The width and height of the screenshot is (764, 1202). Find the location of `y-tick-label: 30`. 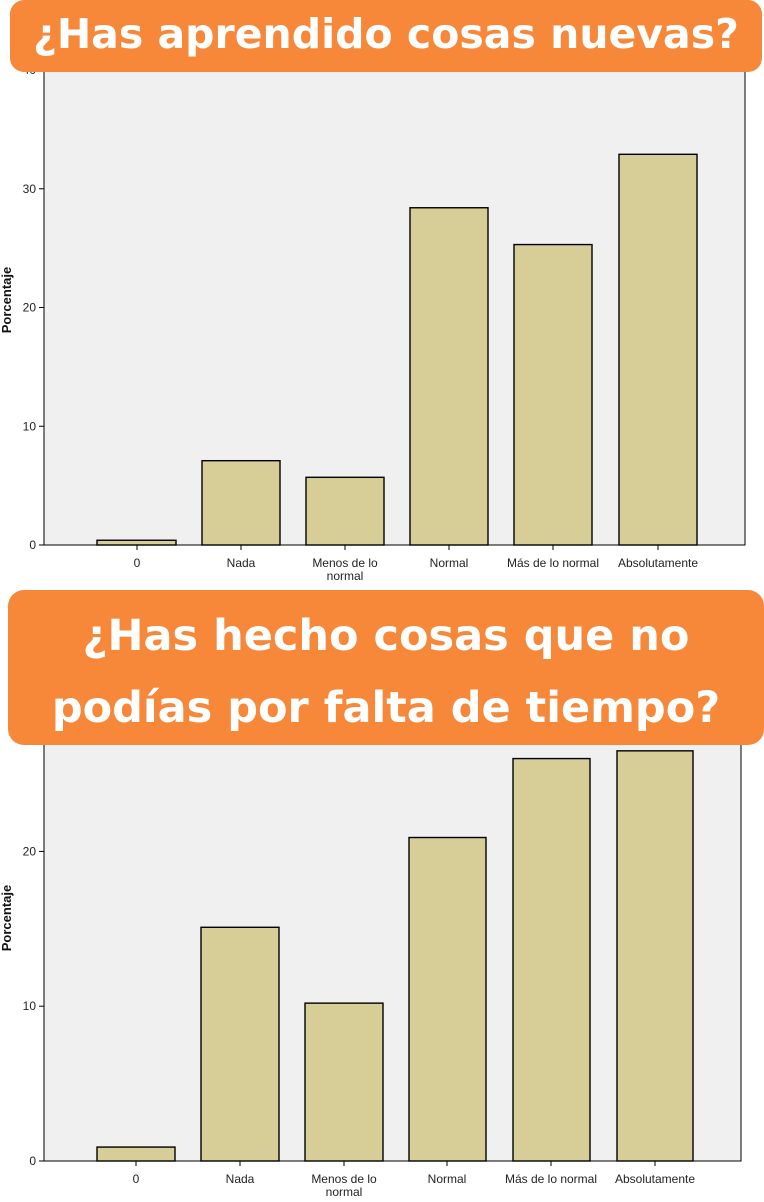

y-tick-label: 30 is located at coordinates (30, 189).